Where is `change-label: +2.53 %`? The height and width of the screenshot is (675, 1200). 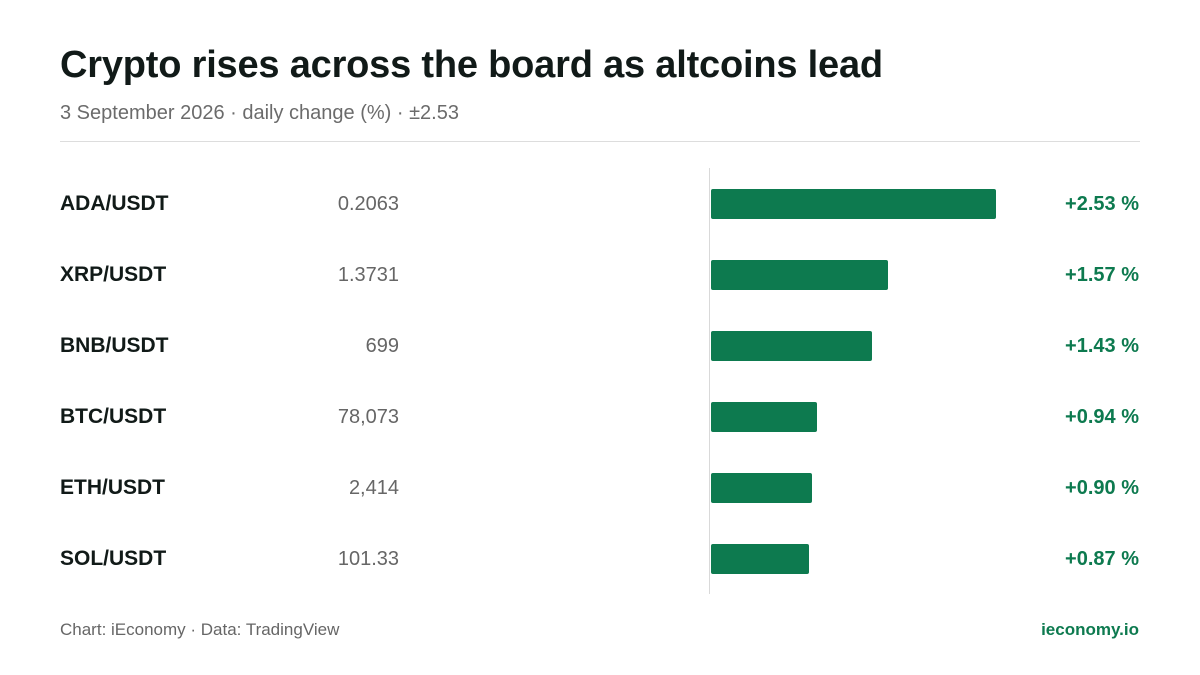
change-label: +2.53 % is located at coordinates (1102, 204).